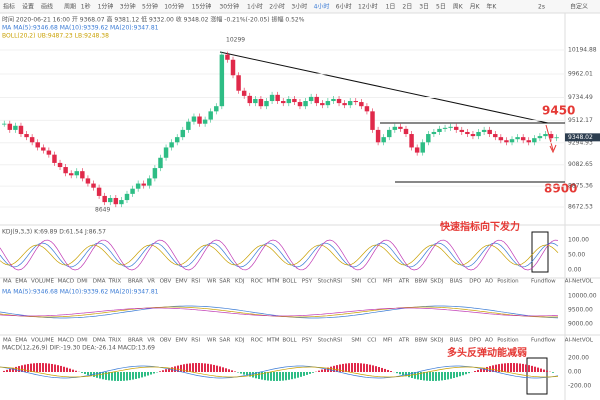 Image resolution: width=600 pixels, height=400 pixels. I want to click on period-button: 15分钟, so click(202, 7).